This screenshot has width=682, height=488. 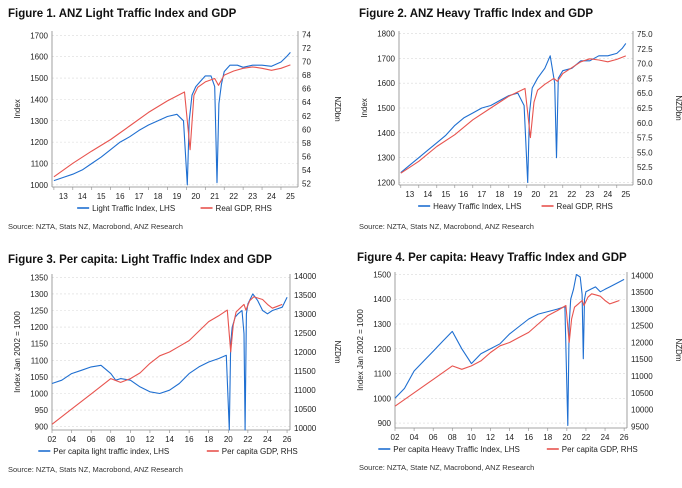 What do you see at coordinates (306, 143) in the screenshot?
I see `y-tick-label-right: 58` at bounding box center [306, 143].